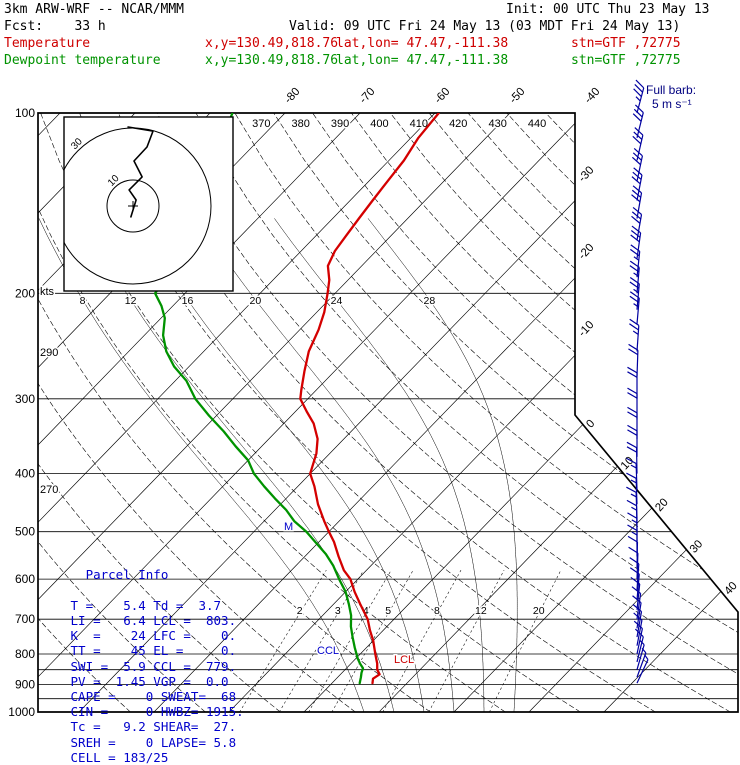 This screenshot has width=740, height=765. Describe the element at coordinates (539, 611) in the screenshot. I see `mixing-ratio-label: 20` at that location.